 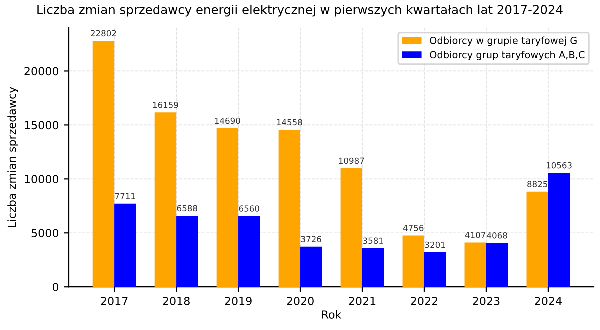 What do you see at coordinates (300, 301) in the screenshot?
I see `x-tick-label: 2020` at bounding box center [300, 301].